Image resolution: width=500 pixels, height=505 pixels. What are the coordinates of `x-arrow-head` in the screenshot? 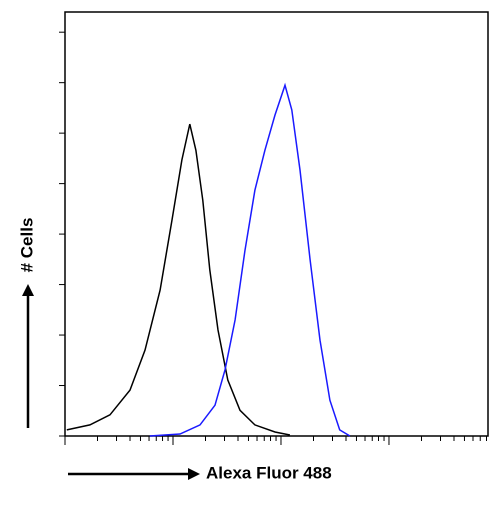 It's located at (194, 474).